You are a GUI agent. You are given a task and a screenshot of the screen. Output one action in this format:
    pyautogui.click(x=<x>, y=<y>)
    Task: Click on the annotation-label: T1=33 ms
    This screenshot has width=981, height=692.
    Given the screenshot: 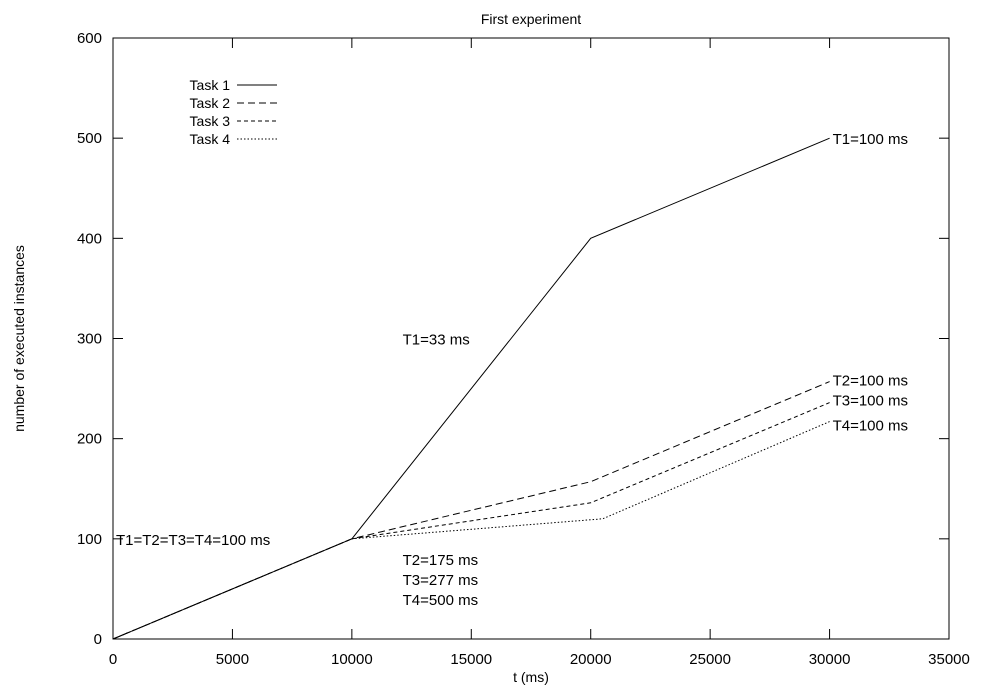 What is the action you would take?
    pyautogui.click(x=436, y=340)
    